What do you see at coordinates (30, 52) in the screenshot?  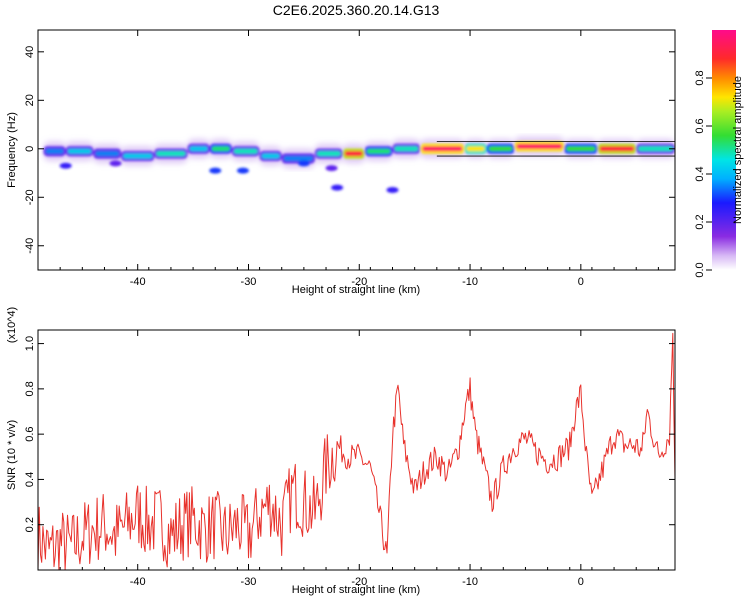 I see `y-tick-label: 40` at bounding box center [30, 52].